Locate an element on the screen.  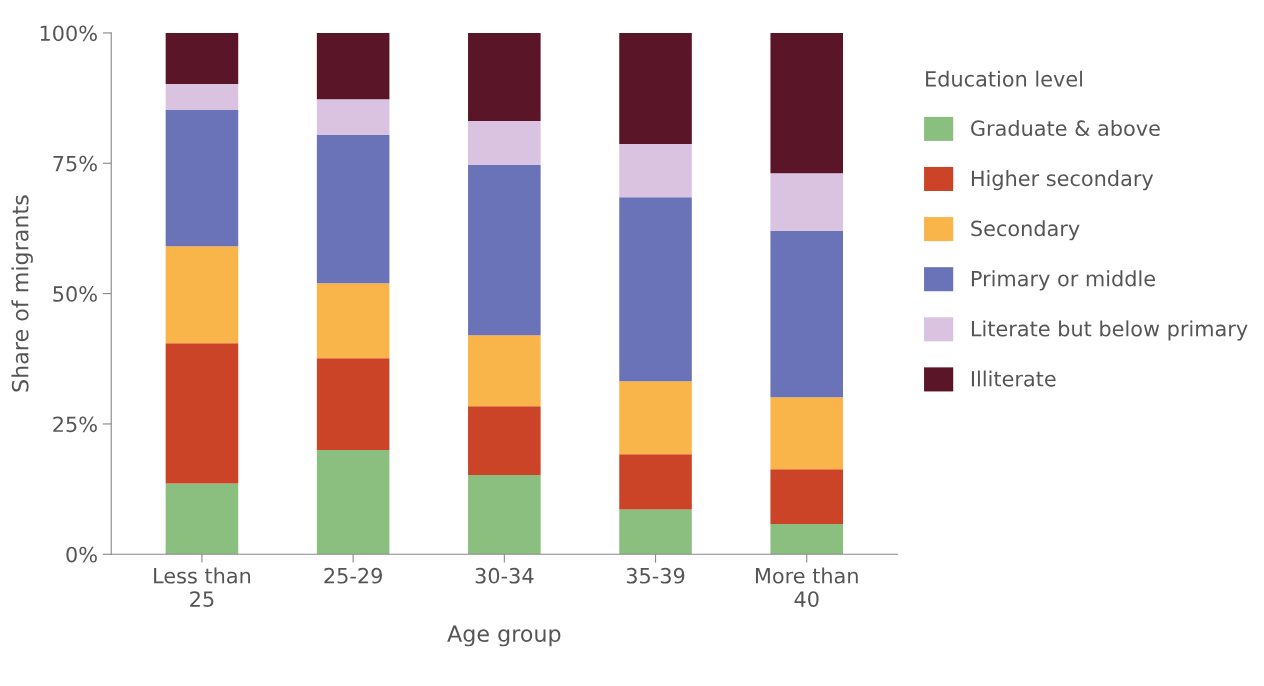
y-tick-label: 75% is located at coordinates (75, 163).